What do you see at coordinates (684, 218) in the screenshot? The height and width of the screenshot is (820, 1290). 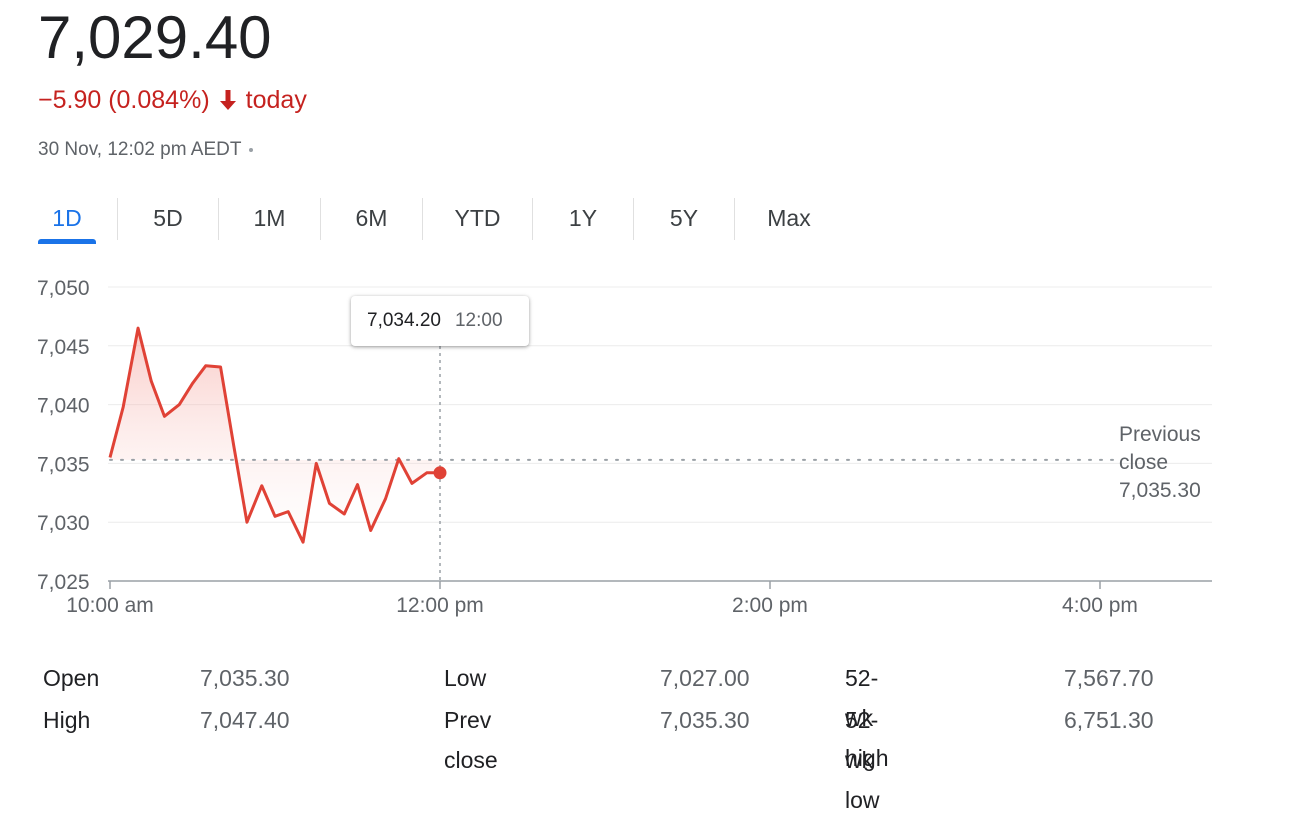 I see `tab-5y: 5Y` at bounding box center [684, 218].